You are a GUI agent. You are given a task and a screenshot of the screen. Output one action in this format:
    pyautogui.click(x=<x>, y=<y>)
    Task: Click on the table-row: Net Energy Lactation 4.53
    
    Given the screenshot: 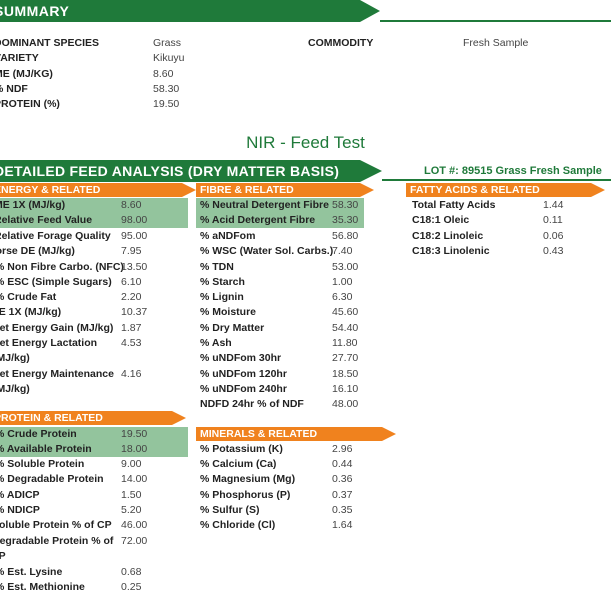 What is the action you would take?
    pyautogui.click(x=70, y=343)
    